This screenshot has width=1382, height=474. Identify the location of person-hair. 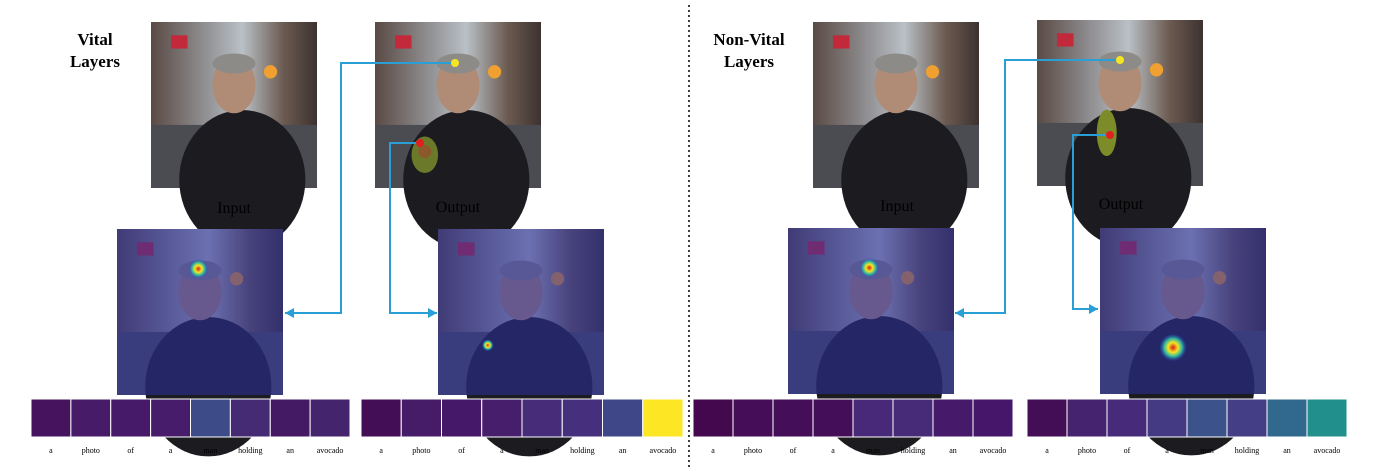
(896, 63).